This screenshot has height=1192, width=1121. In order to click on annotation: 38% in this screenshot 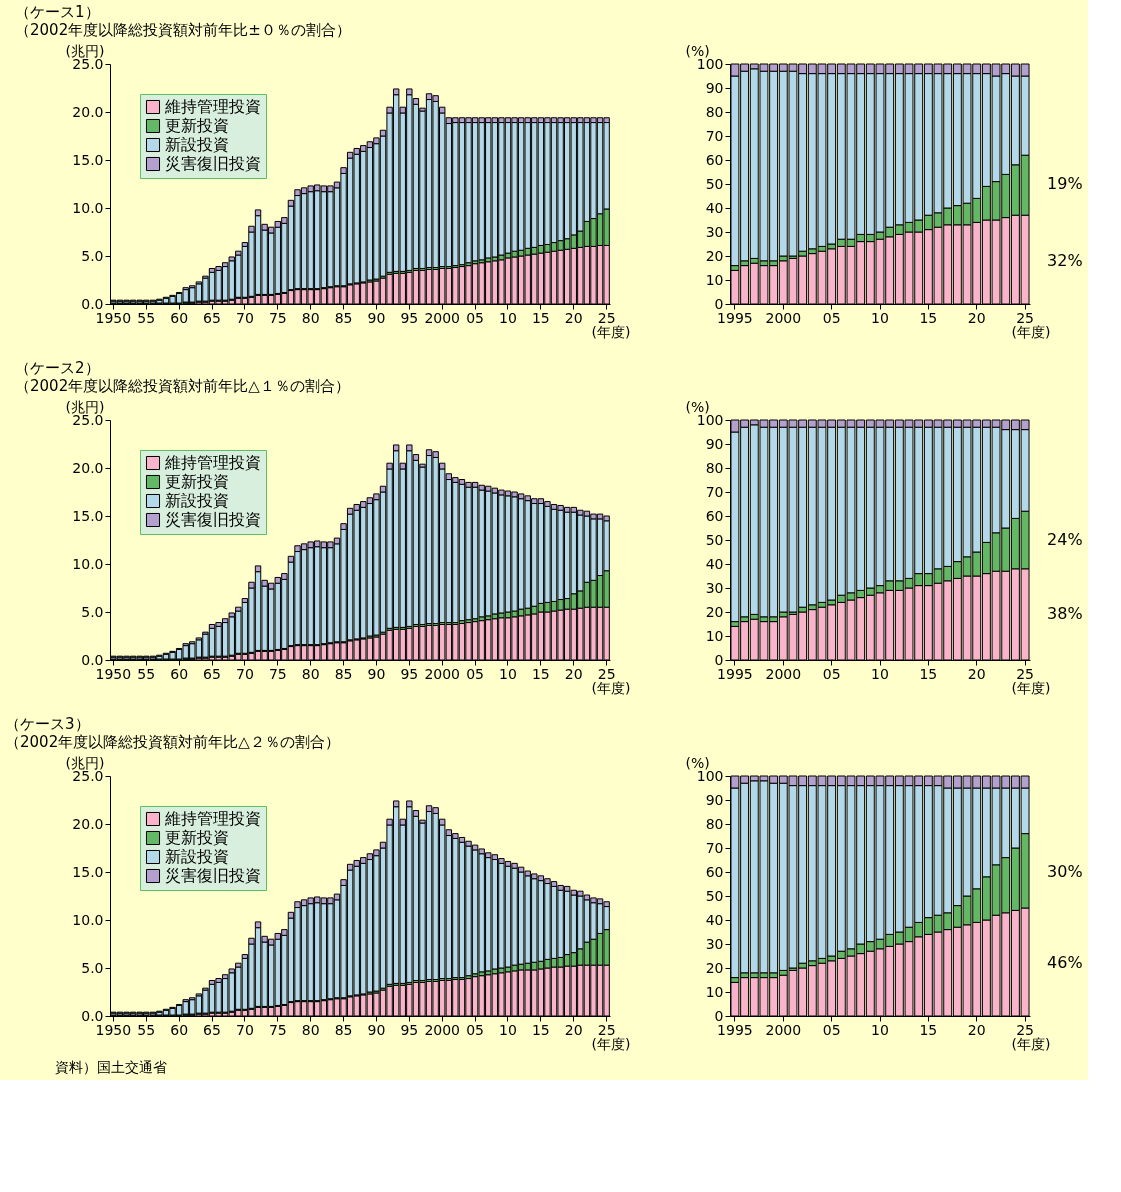, I will do `click(1065, 614)`.